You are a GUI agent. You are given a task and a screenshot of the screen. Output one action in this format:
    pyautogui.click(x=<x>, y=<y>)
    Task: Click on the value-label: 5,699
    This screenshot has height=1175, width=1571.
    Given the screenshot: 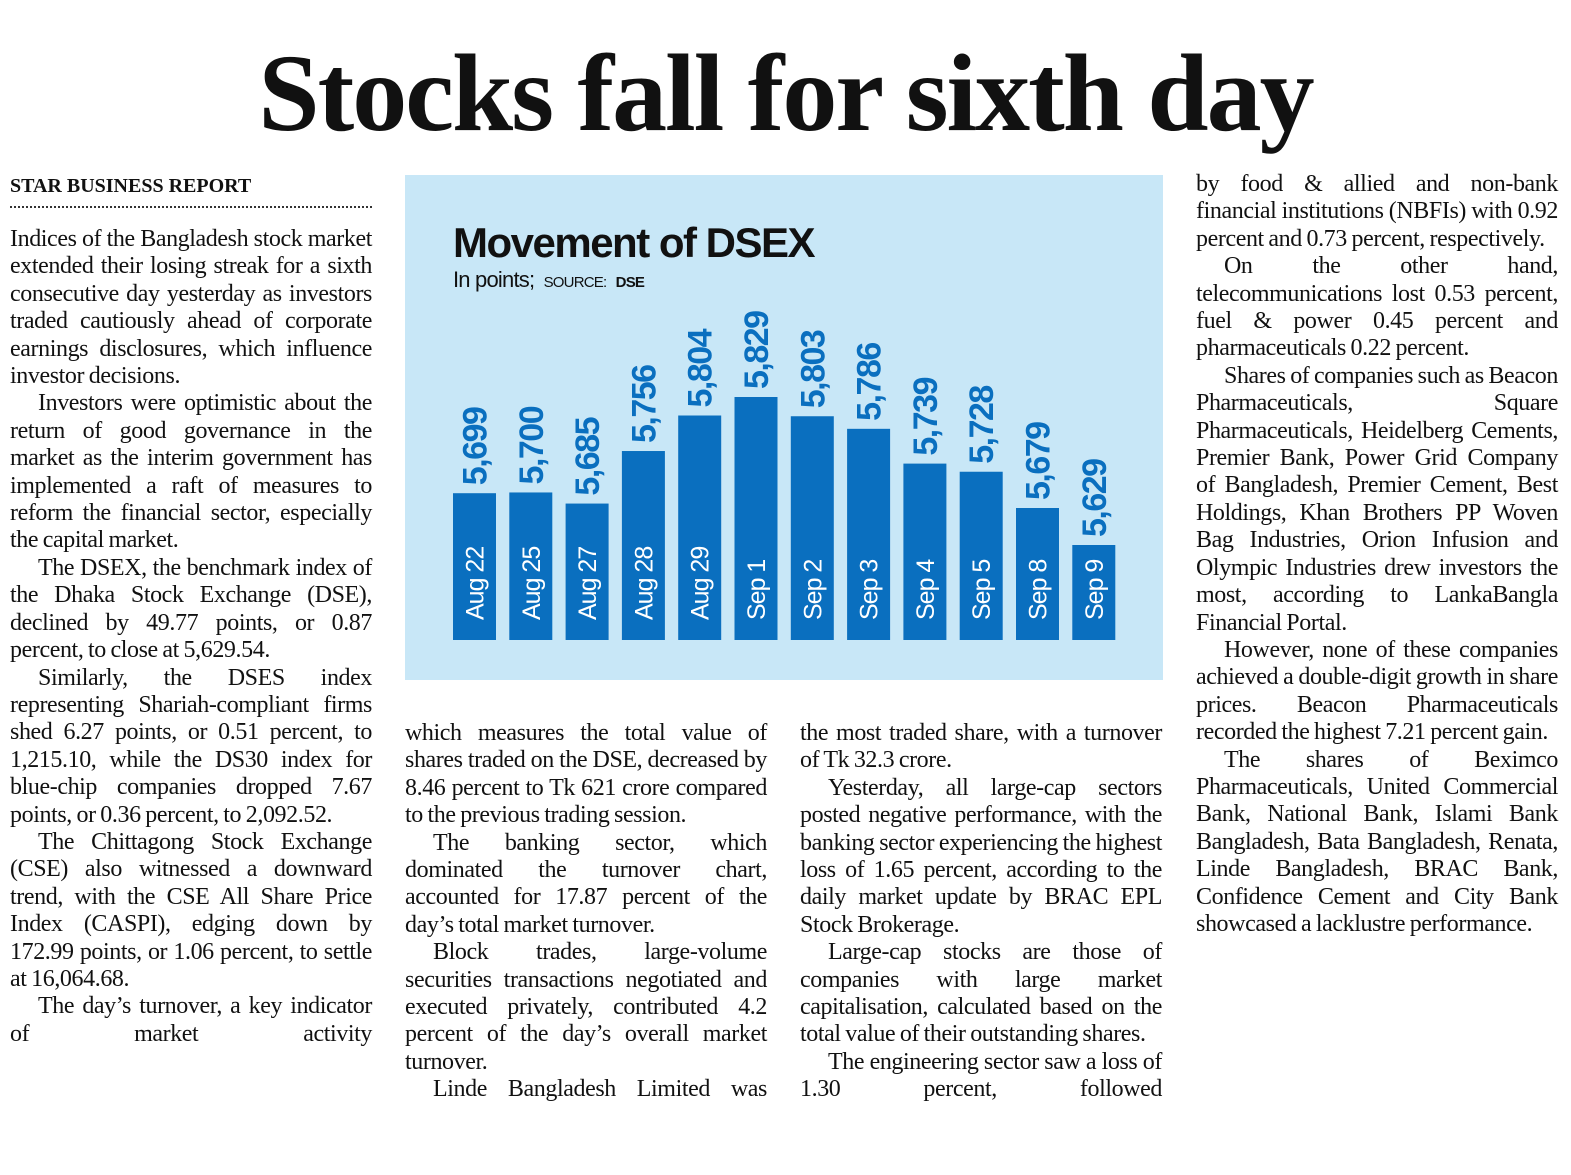 What is the action you would take?
    pyautogui.click(x=476, y=446)
    